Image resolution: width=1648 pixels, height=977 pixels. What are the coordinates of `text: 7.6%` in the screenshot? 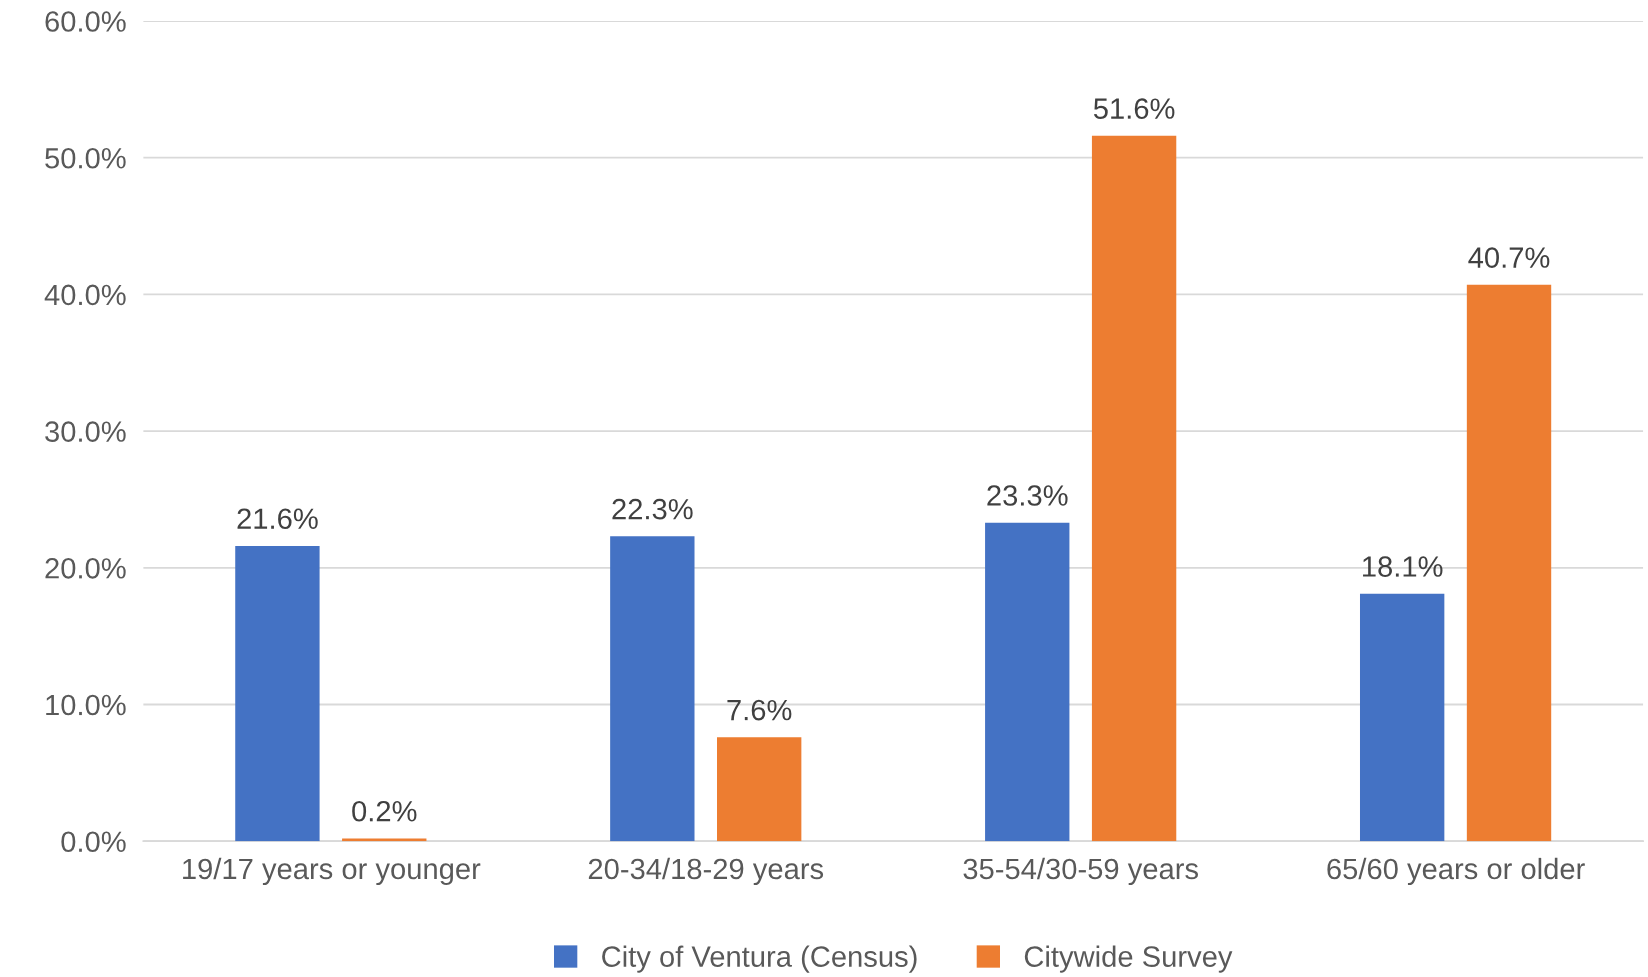 It's located at (759, 710).